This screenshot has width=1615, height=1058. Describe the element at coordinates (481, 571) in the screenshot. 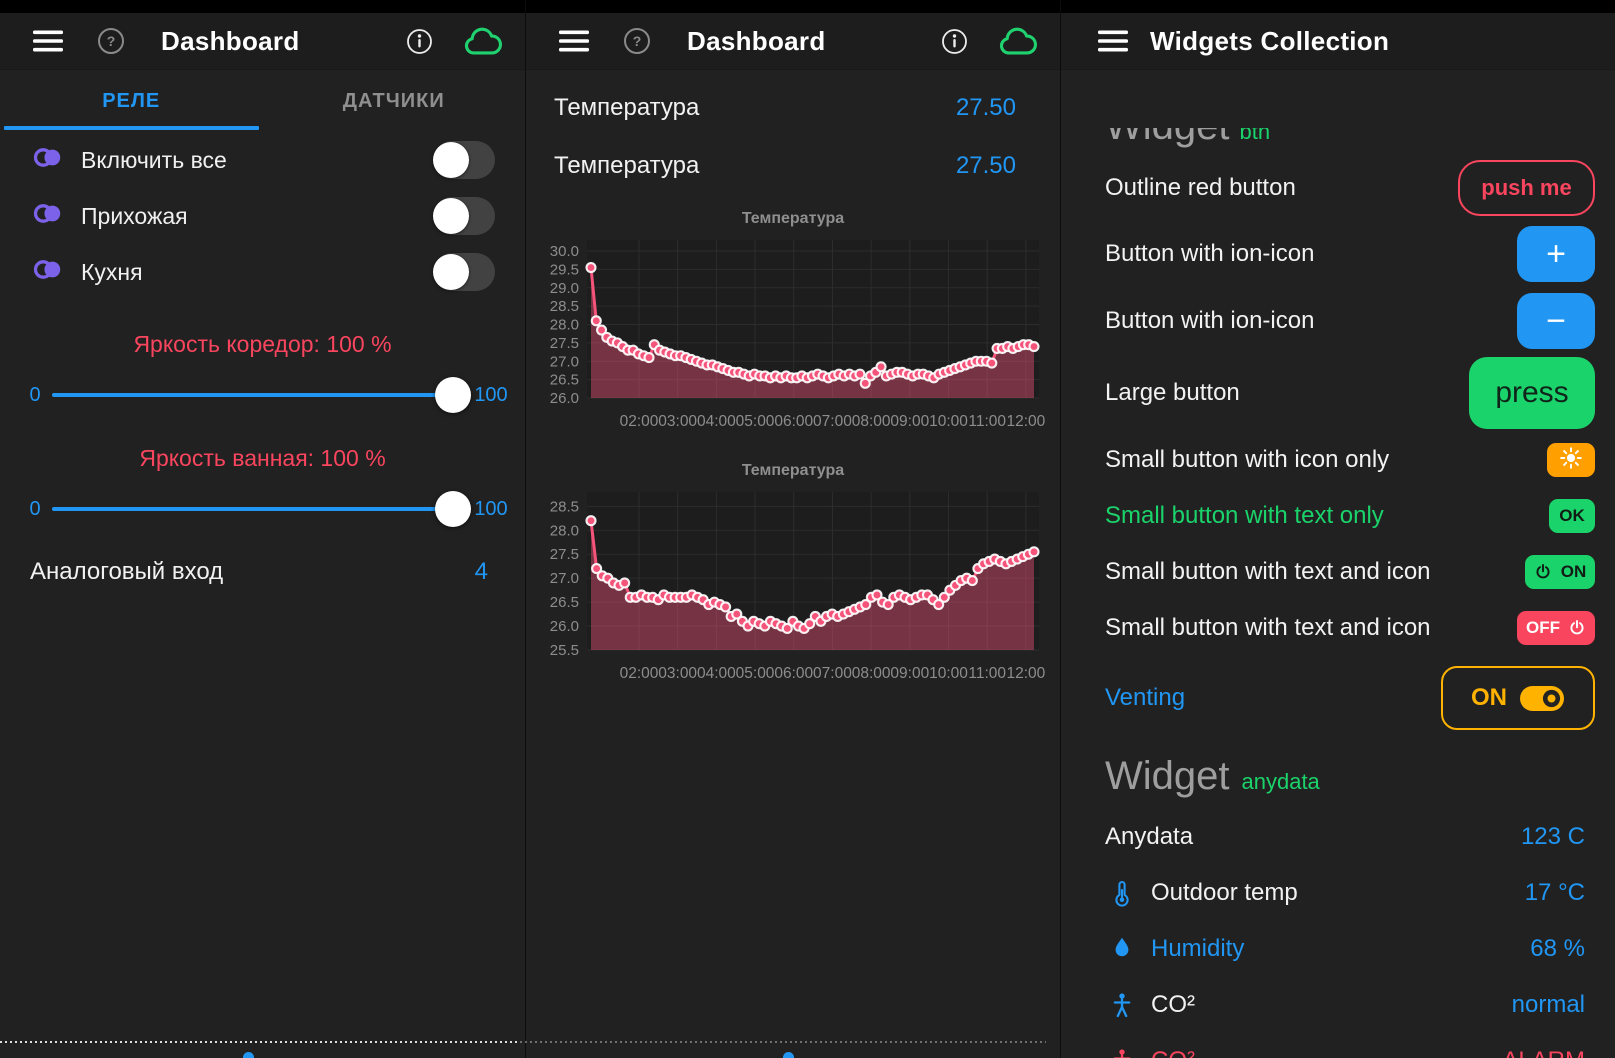

I see `analog-input-value: 4` at that location.